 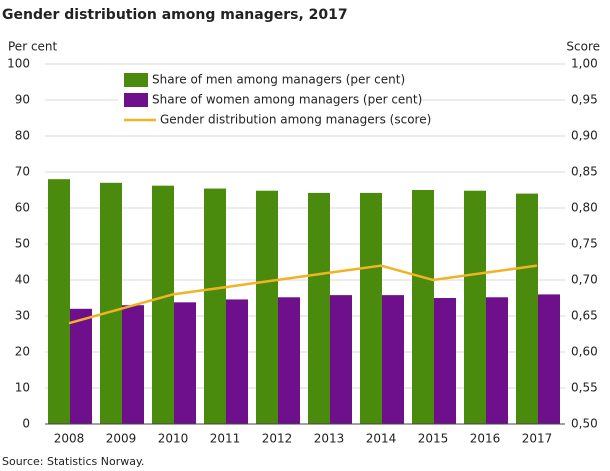 I want to click on y2-tick-label: 0,95, so click(x=584, y=100).